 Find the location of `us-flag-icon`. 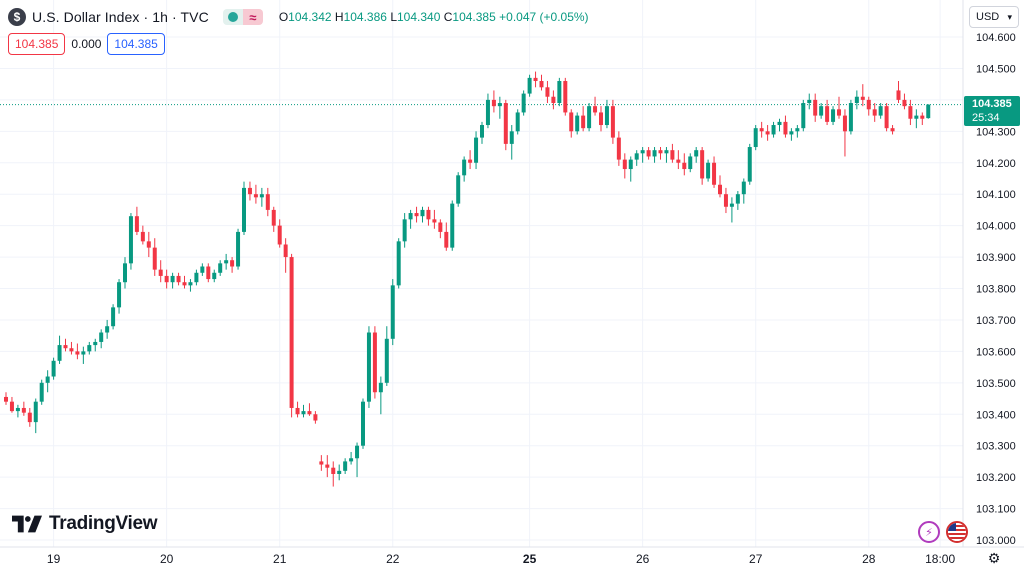

us-flag-icon is located at coordinates (957, 532).